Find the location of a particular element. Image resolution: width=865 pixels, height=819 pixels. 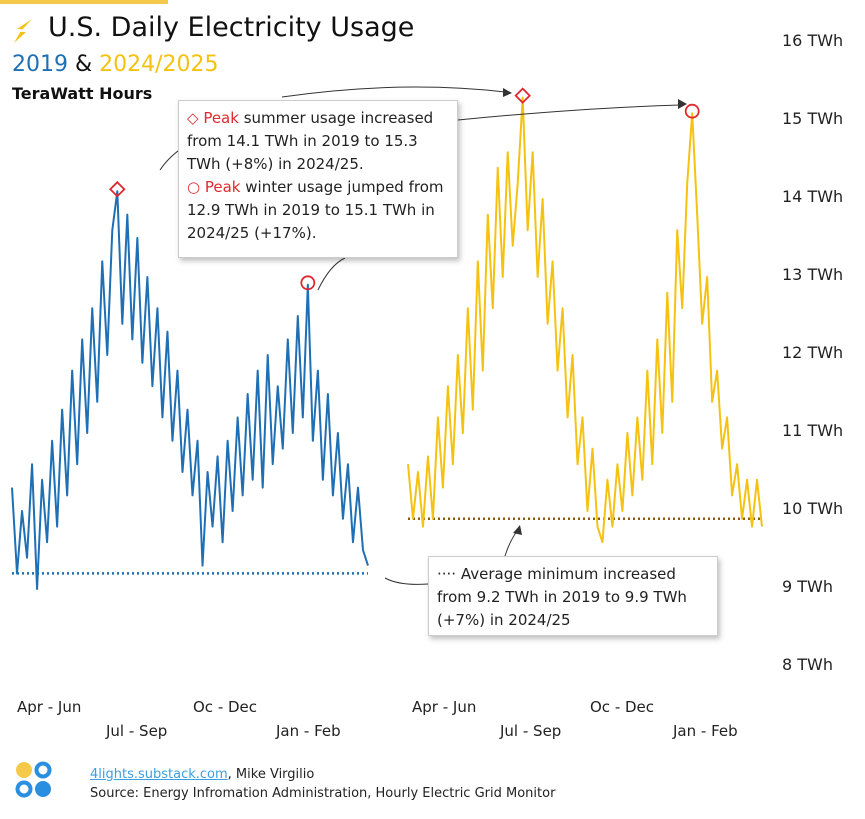

accent-bar is located at coordinates (84, 2).